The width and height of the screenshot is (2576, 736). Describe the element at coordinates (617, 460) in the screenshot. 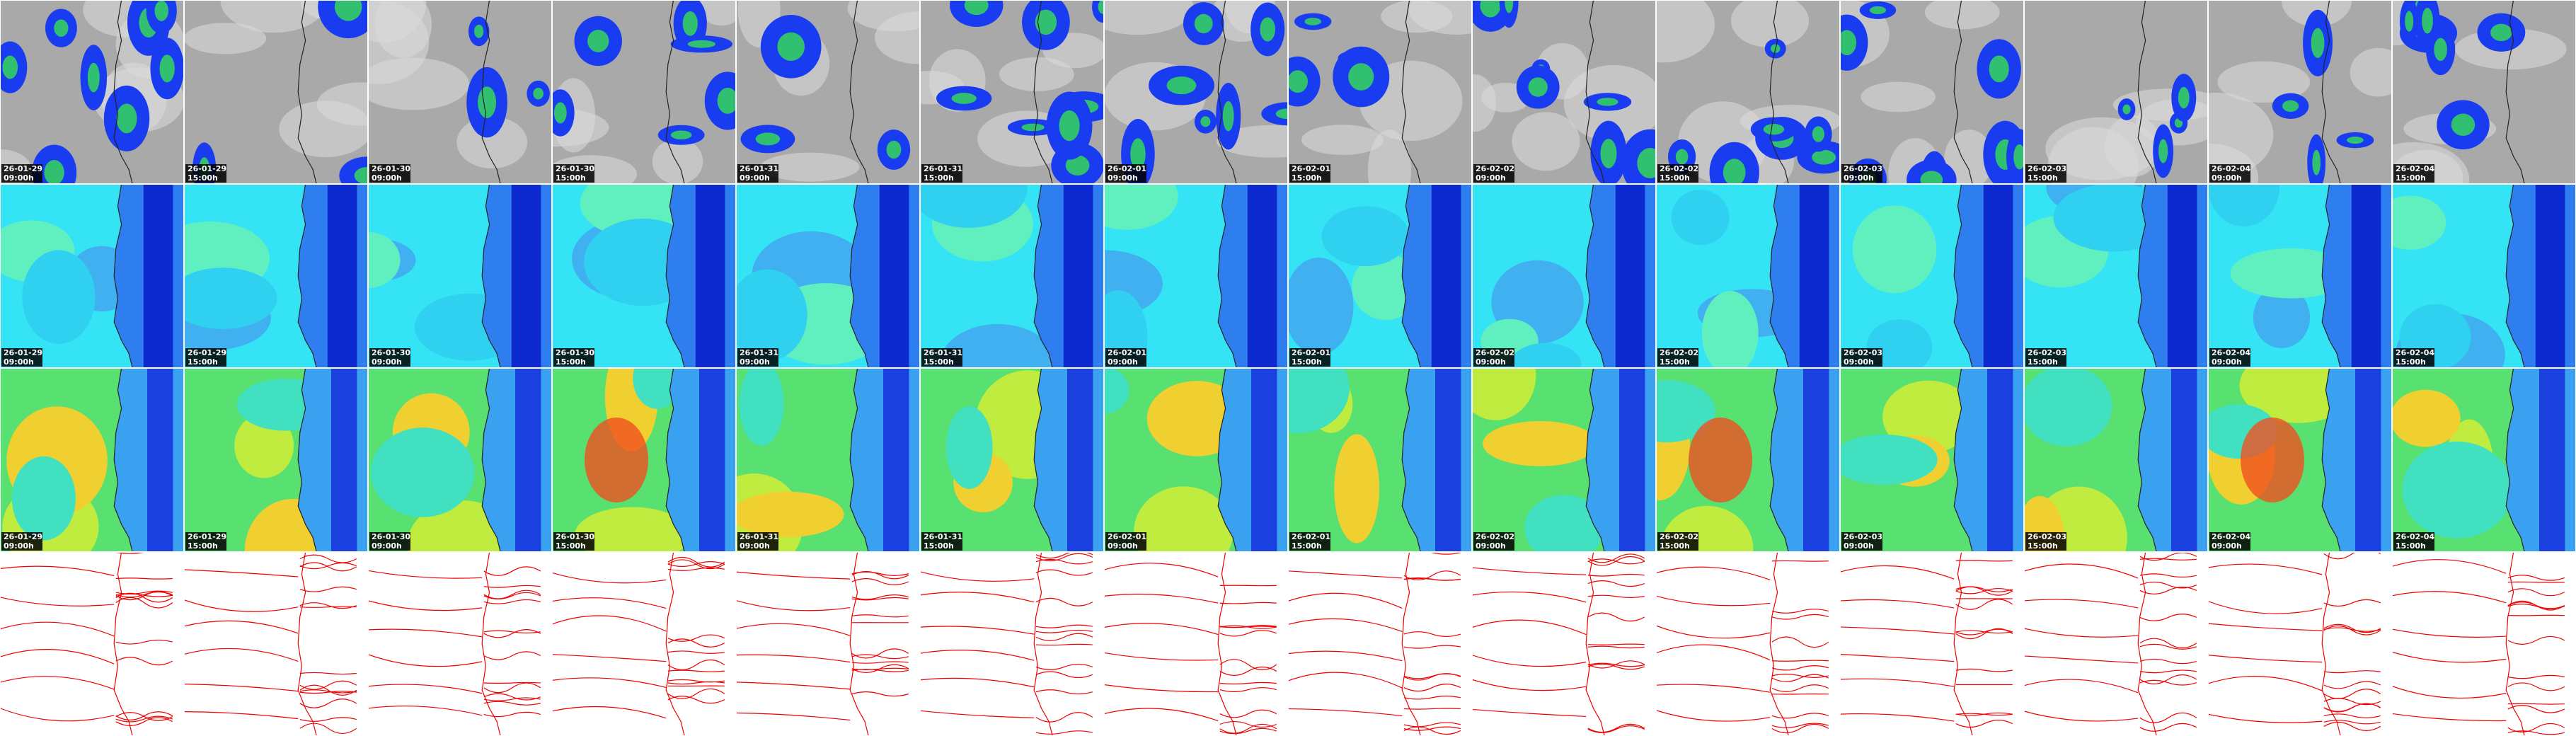

I see `gust-max` at that location.